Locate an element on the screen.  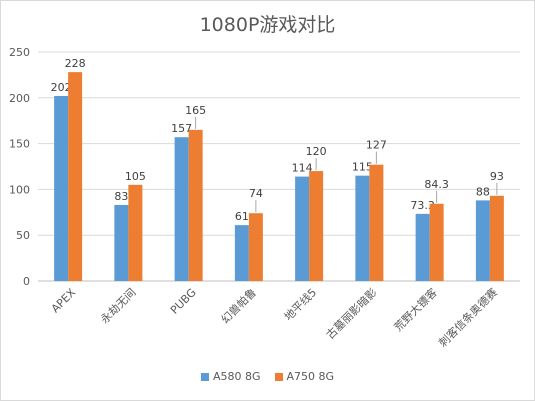
x-tick-label: 永劫无间 is located at coordinates (117, 305).